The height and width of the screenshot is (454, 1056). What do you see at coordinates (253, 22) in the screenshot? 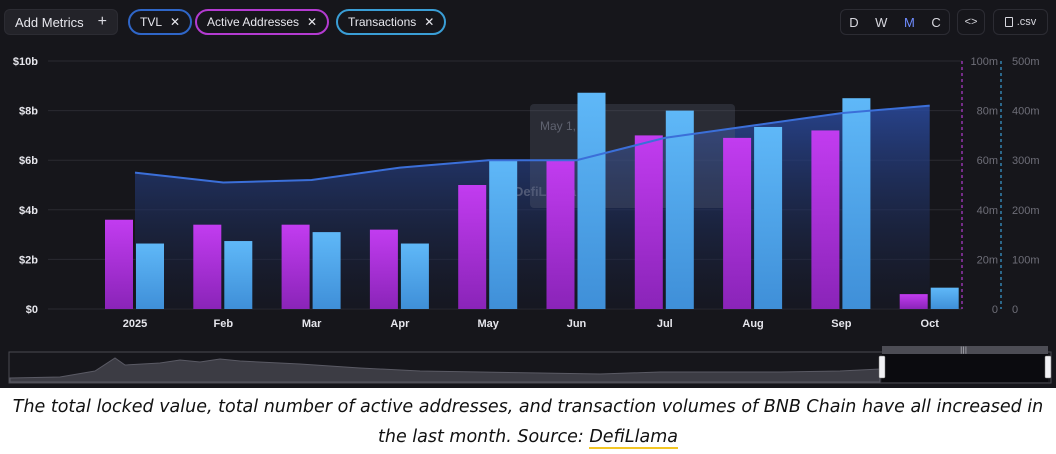
I see `metric-pill-label: Active Addresses` at bounding box center [253, 22].